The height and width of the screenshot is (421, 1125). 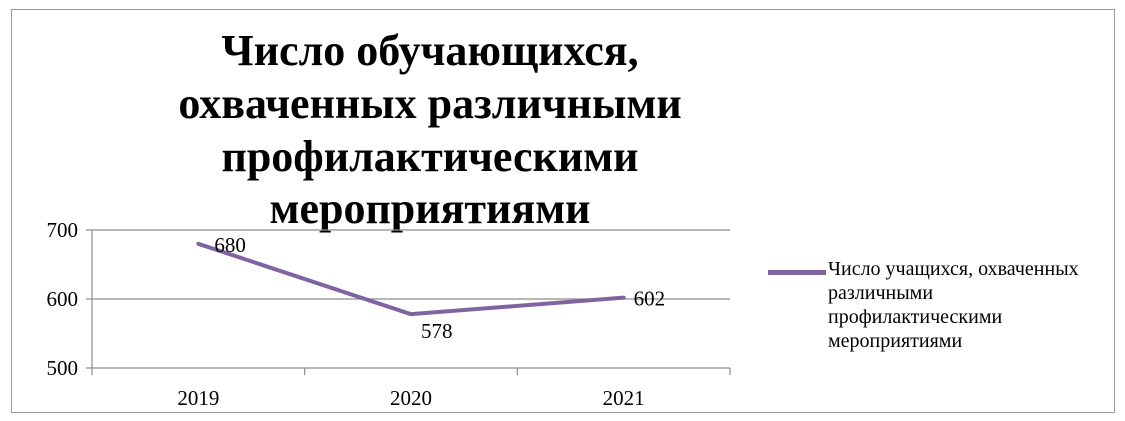 What do you see at coordinates (650, 299) in the screenshot?
I see `data-label: 602` at bounding box center [650, 299].